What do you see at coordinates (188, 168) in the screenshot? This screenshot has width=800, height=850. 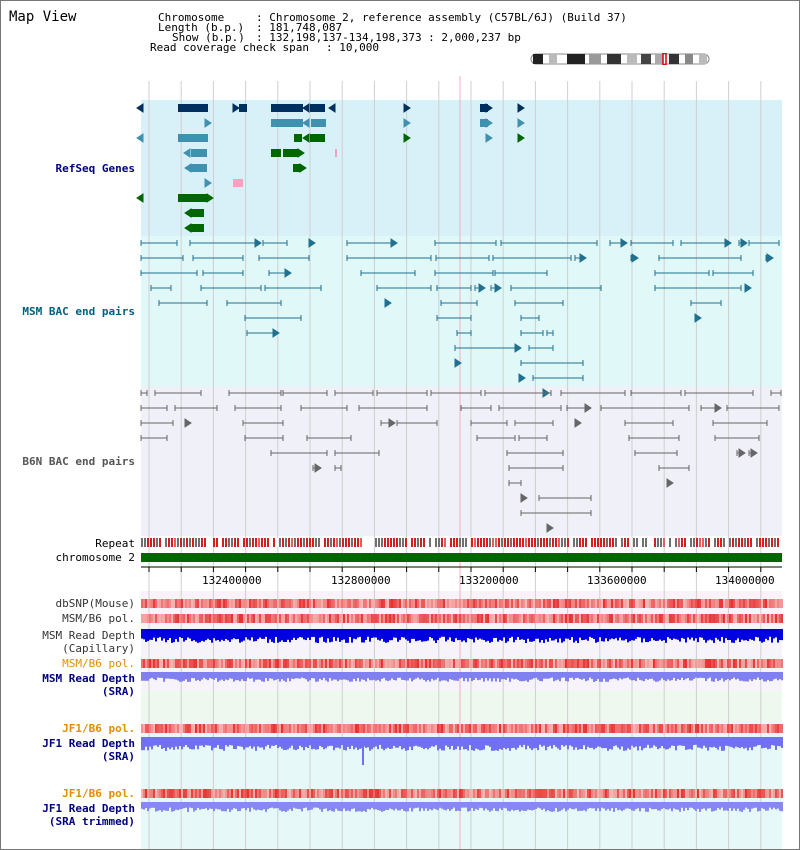 I see `gene-arrow` at bounding box center [188, 168].